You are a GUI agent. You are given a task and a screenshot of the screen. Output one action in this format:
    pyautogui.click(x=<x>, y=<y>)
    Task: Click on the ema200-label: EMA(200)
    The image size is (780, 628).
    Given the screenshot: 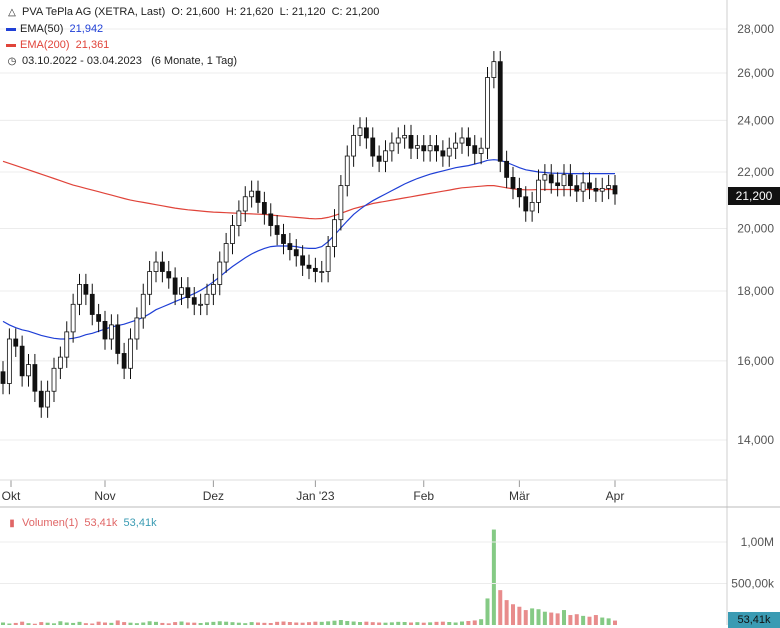 What is the action you would take?
    pyautogui.click(x=45, y=45)
    